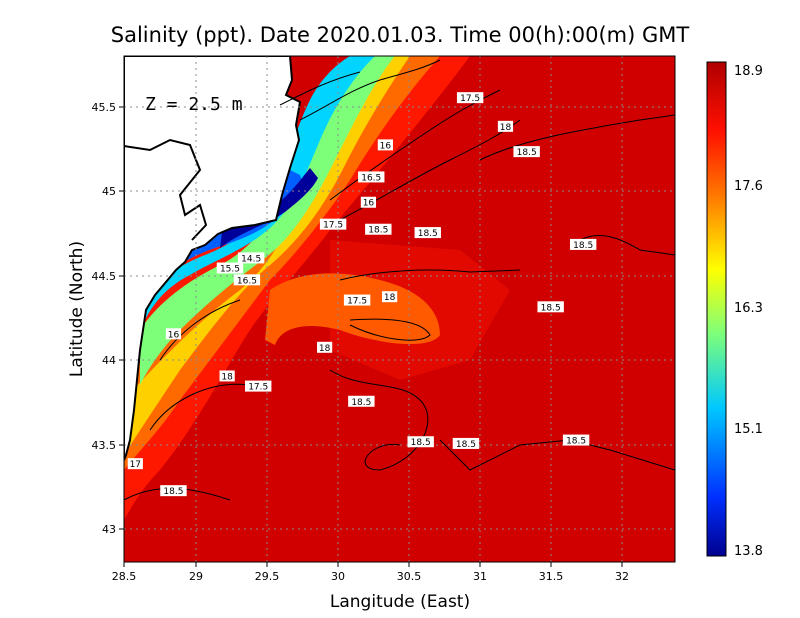 This screenshot has height=618, width=800. What do you see at coordinates (269, 208) in the screenshot?
I see `field-core-darkblue` at bounding box center [269, 208].